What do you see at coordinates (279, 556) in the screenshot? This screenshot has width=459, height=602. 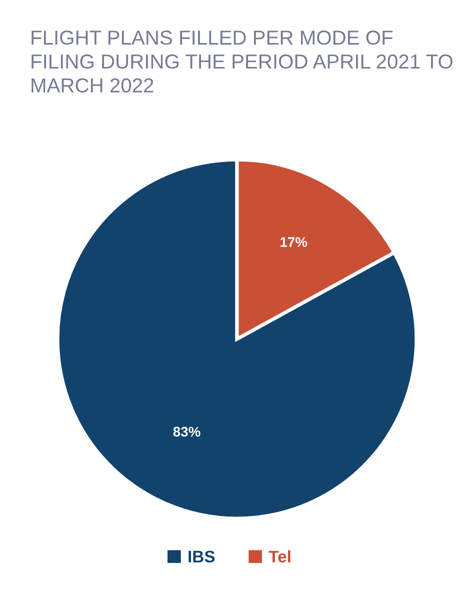 I see `legend-label: Tel` at bounding box center [279, 556].